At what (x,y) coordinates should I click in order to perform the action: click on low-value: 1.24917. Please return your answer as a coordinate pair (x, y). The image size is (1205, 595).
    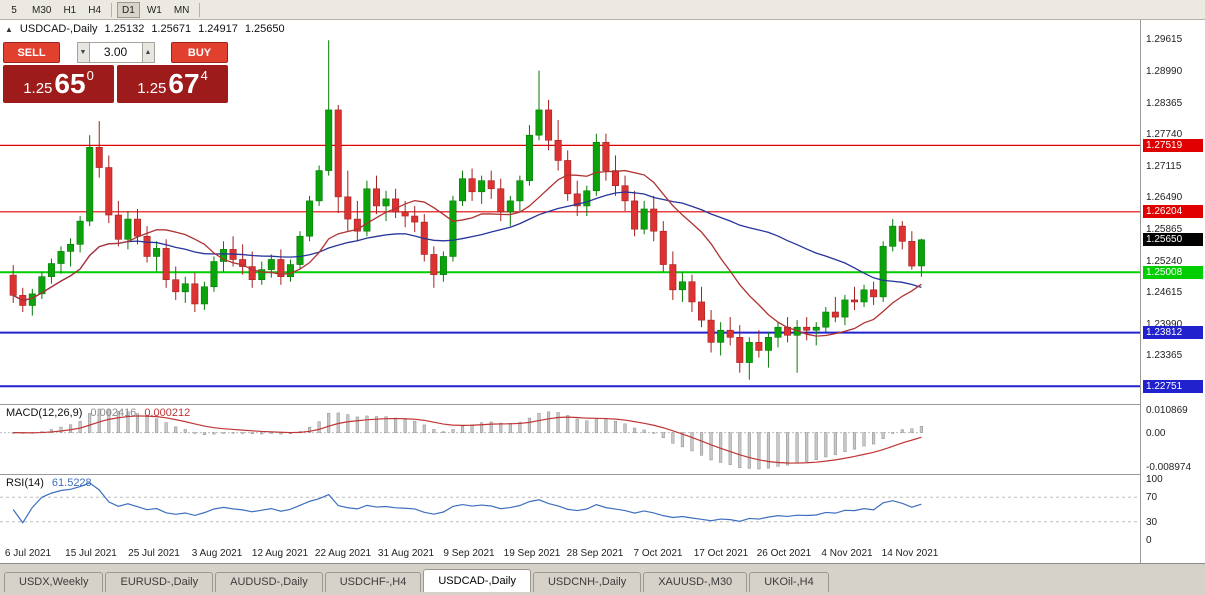
    Looking at the image, I should click on (218, 29).